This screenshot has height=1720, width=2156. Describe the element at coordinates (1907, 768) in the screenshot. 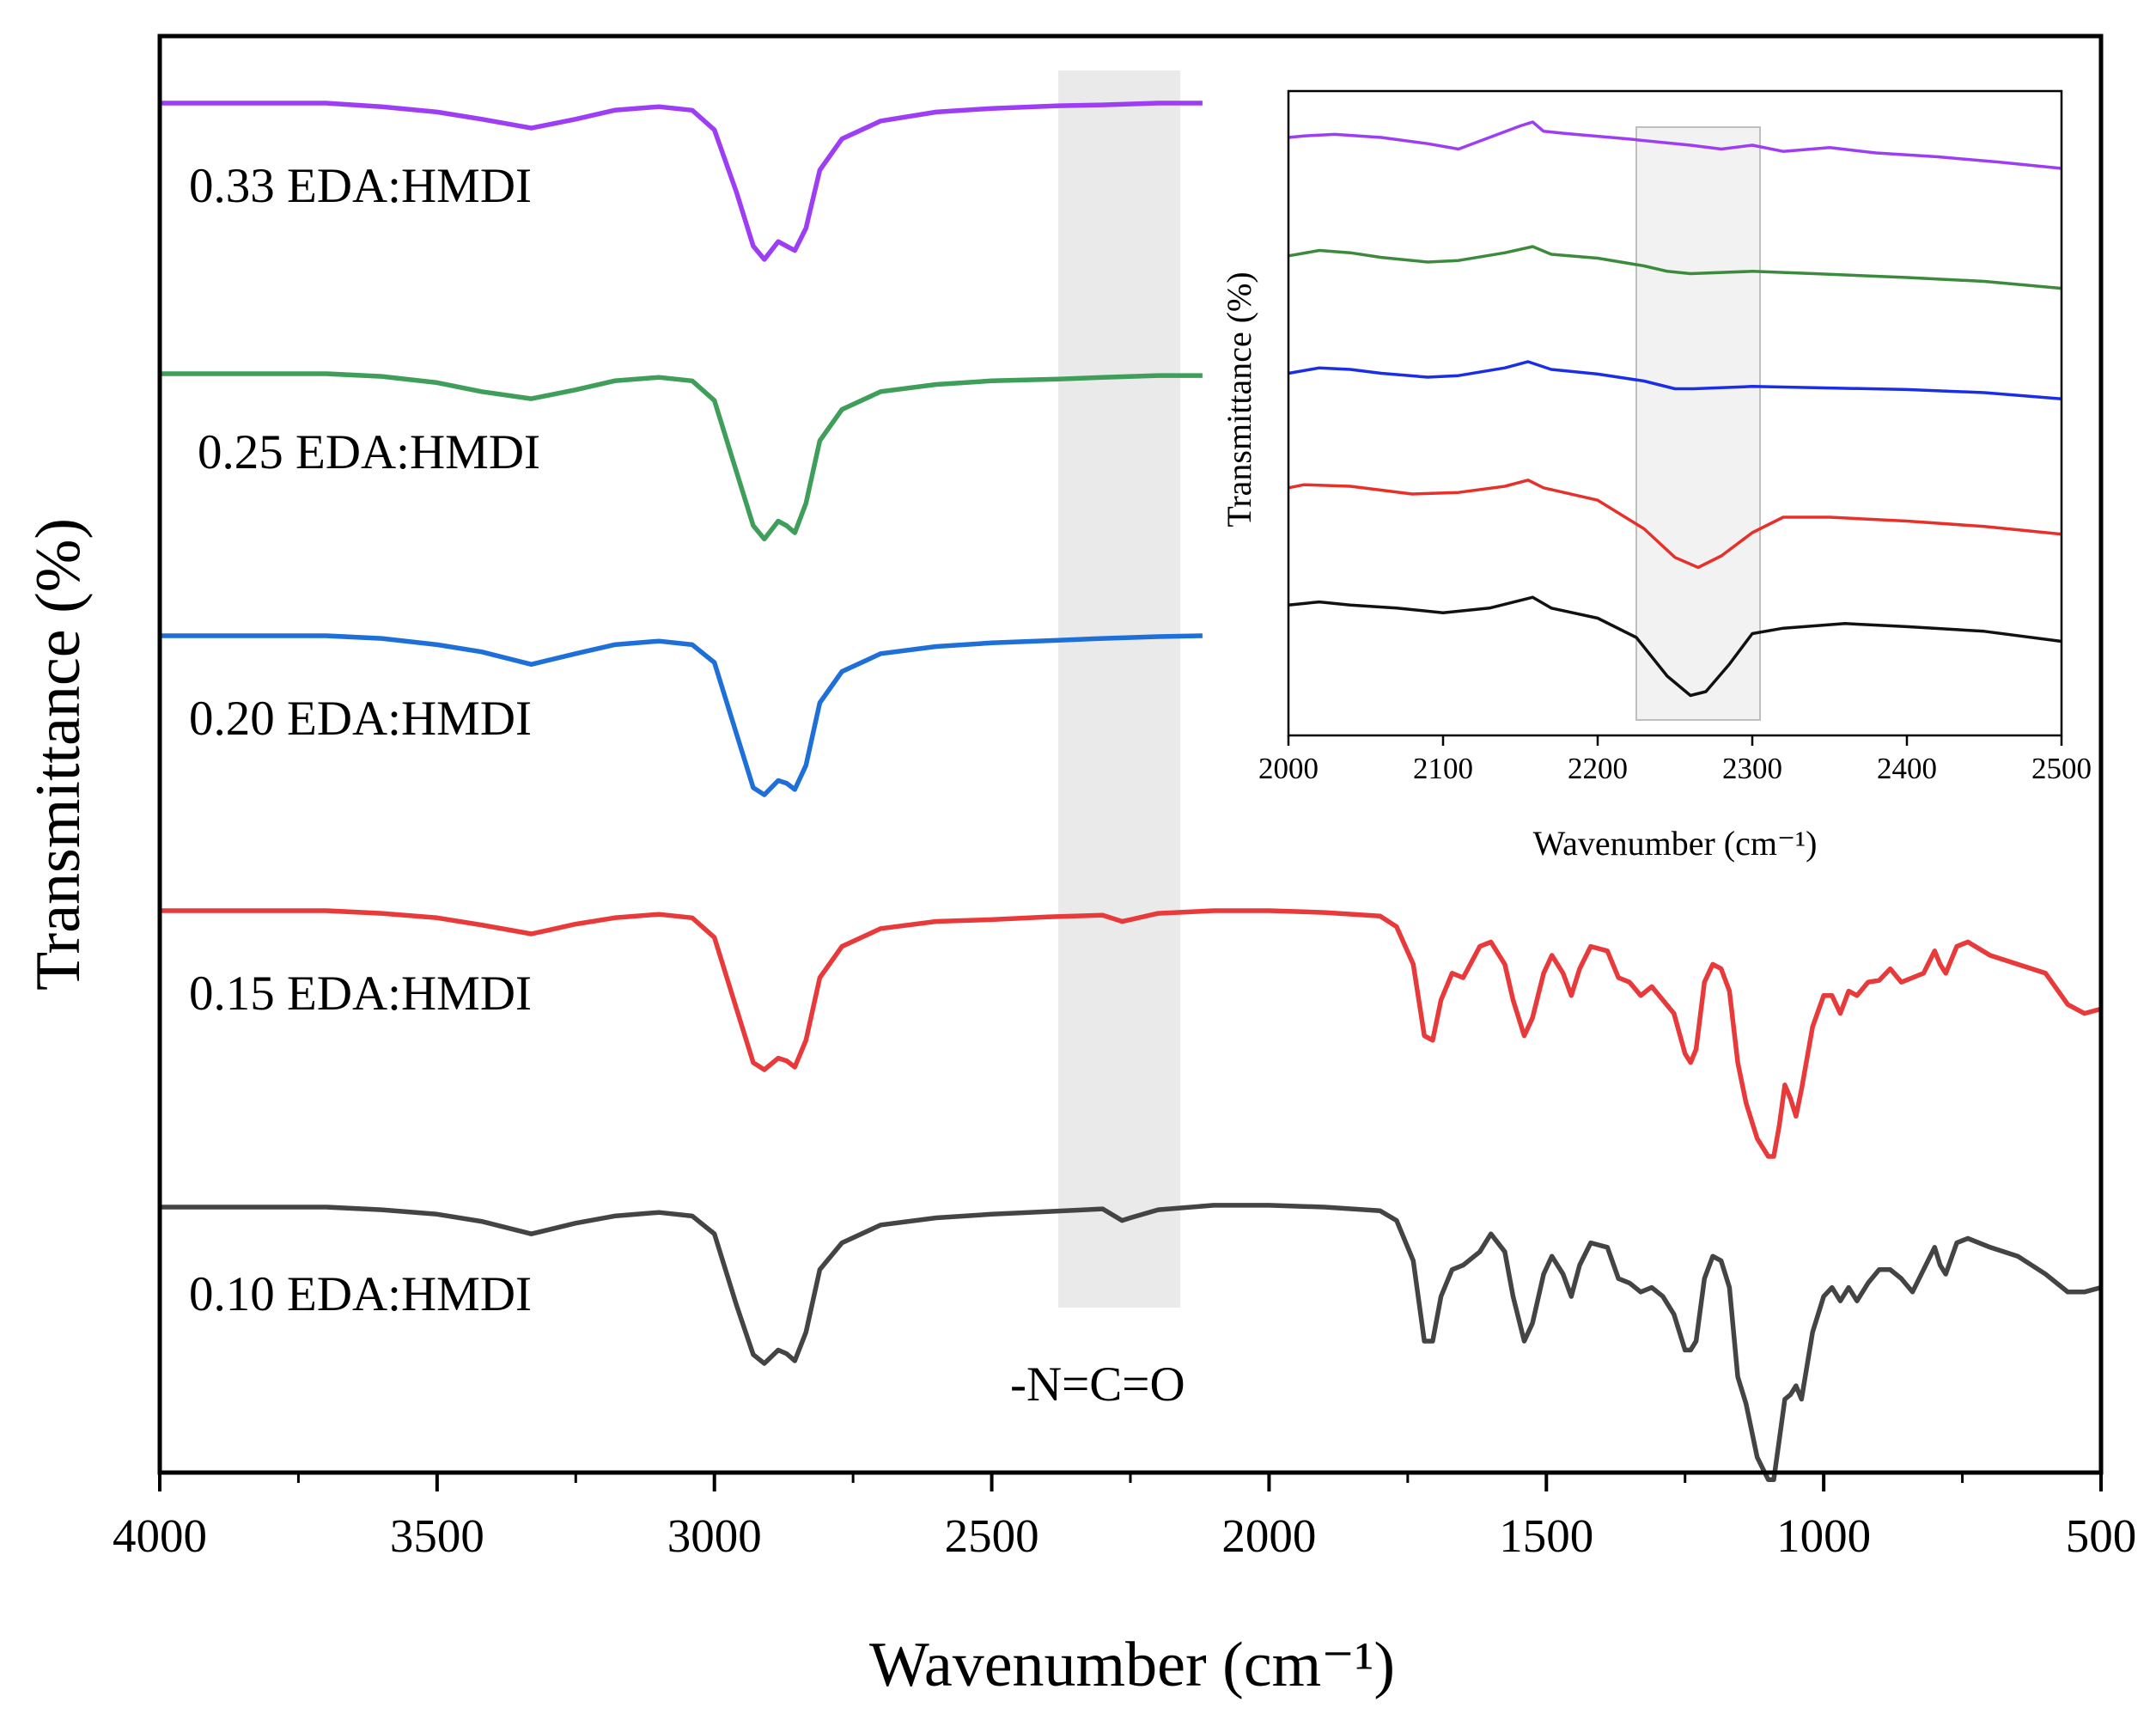

I see `inset-x-tick-label: 2400` at that location.